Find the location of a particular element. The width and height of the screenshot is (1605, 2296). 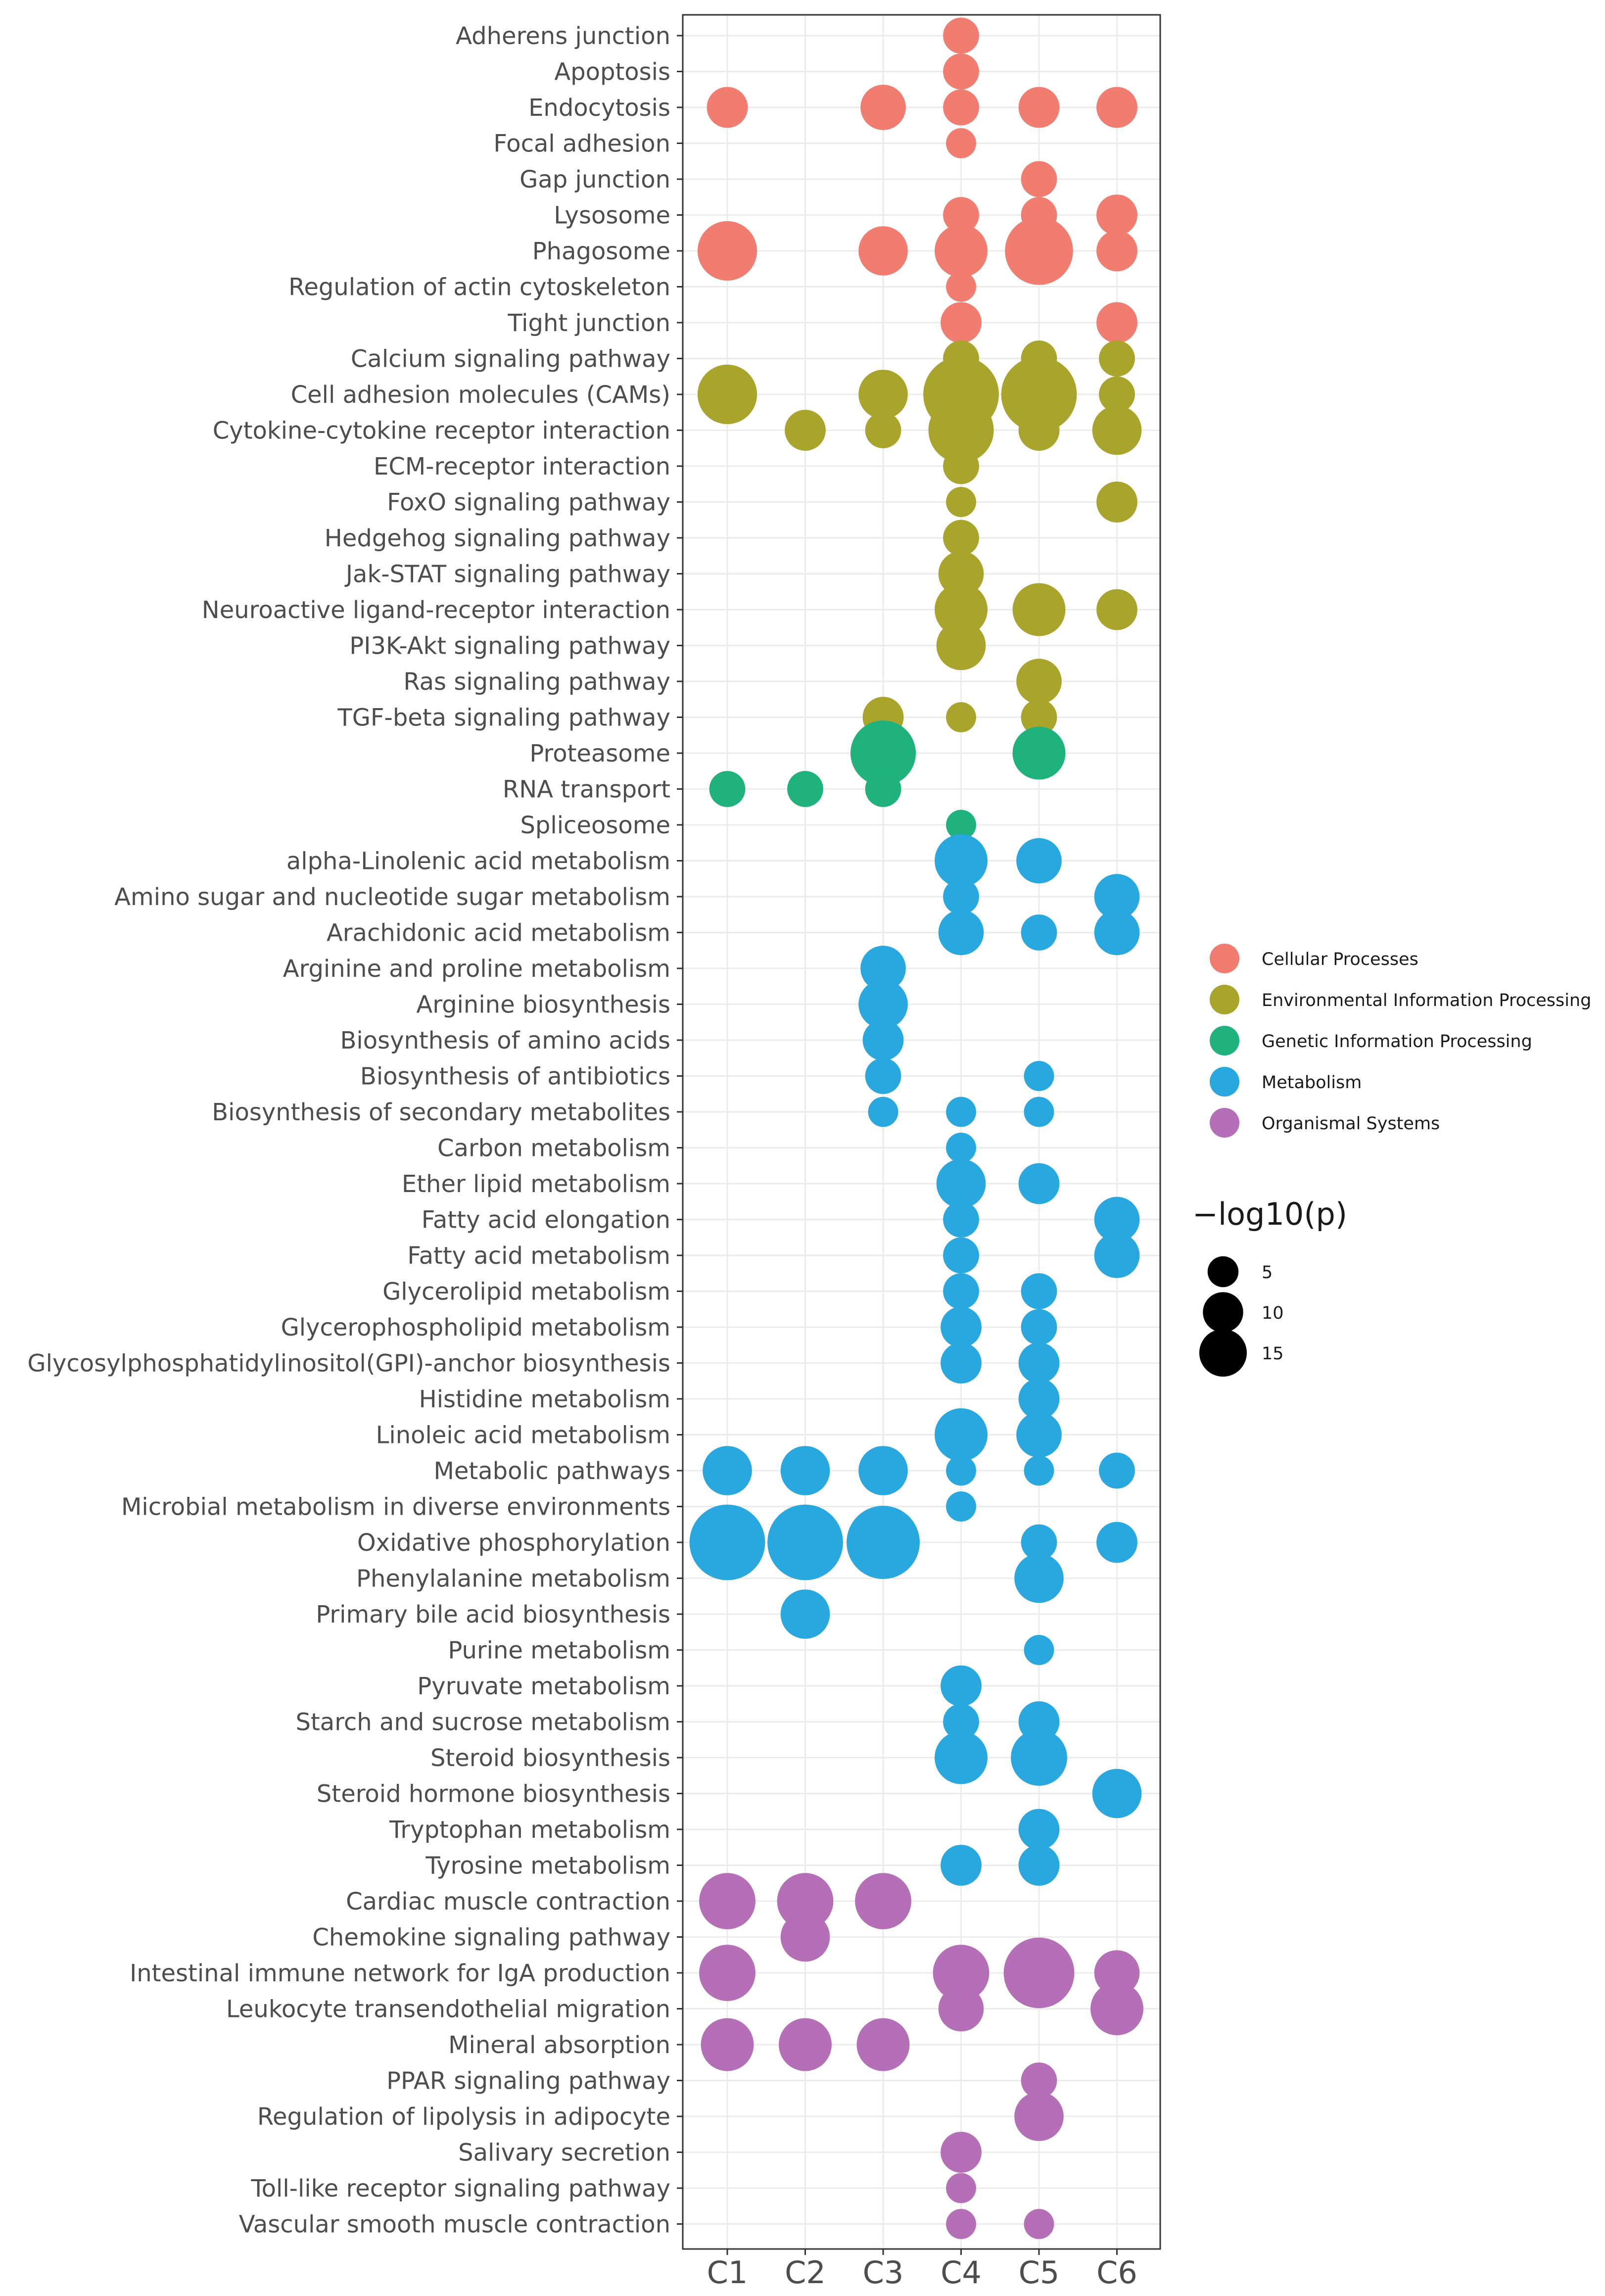

y-tick-label: Adherens junction is located at coordinates (563, 36).